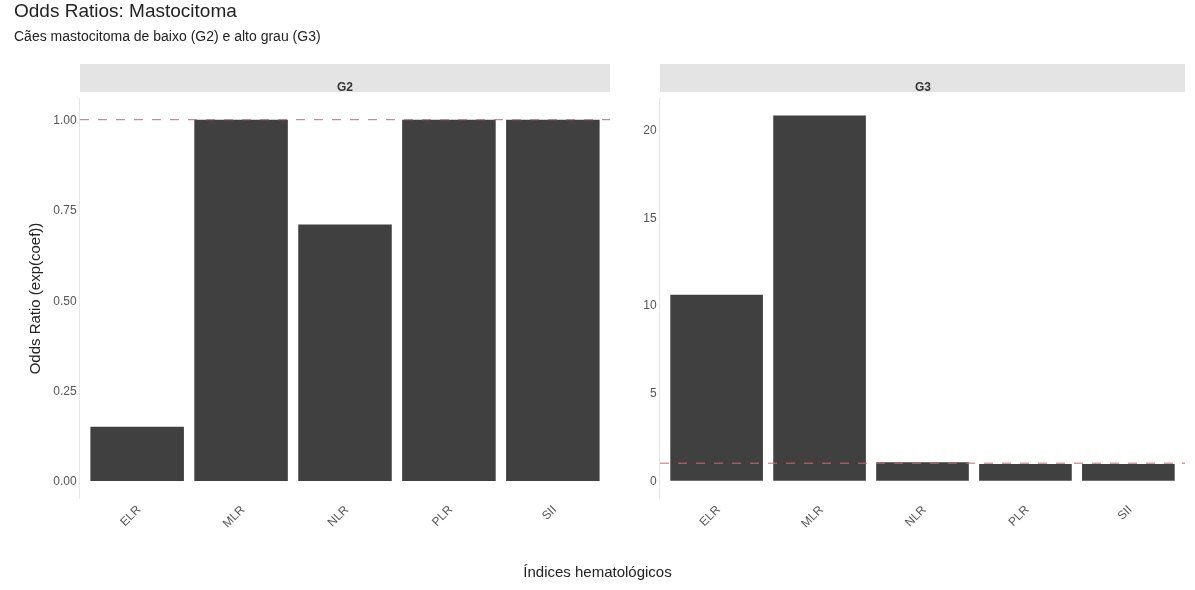  Describe the element at coordinates (65, 119) in the screenshot. I see `y-tick-label: 1.00` at that location.